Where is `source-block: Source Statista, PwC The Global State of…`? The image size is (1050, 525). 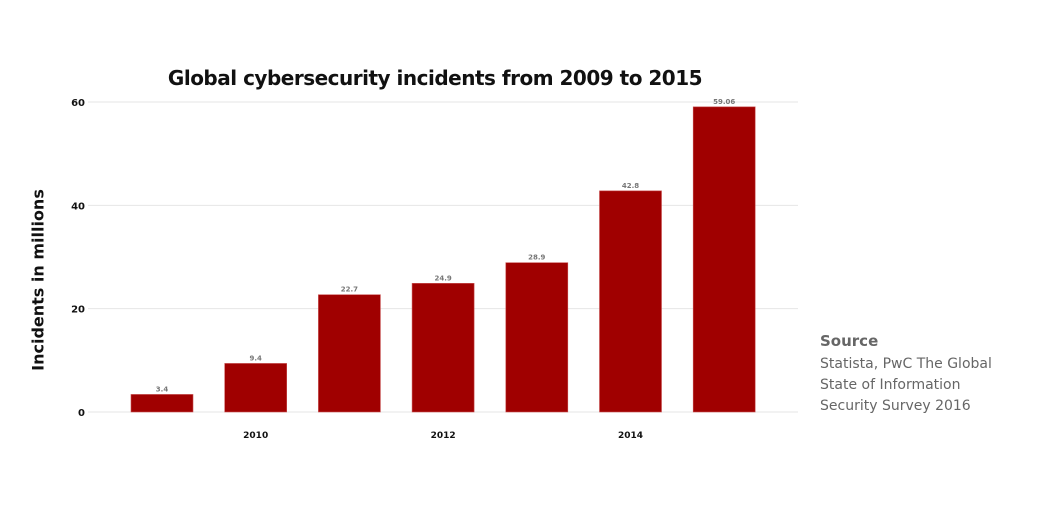 source-block: Source Statista, PwC The Global State of… is located at coordinates (920, 374).